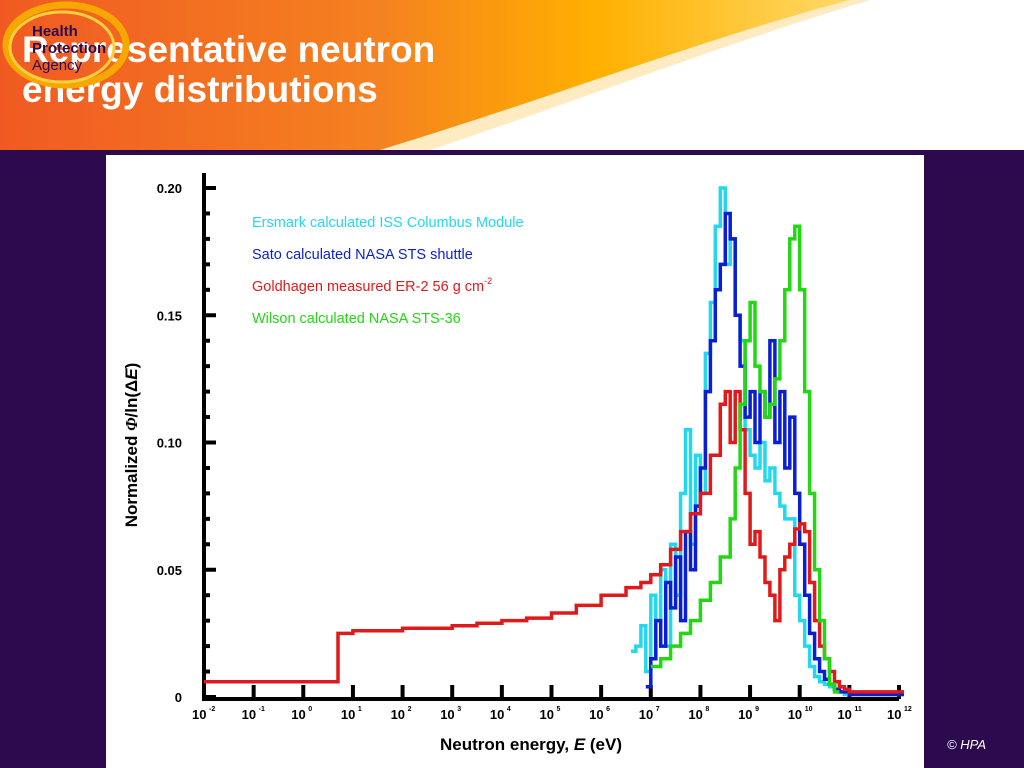 The width and height of the screenshot is (1024, 768). Describe the element at coordinates (603, 744) in the screenshot. I see `x-axis-label-suffix: (eV)` at that location.